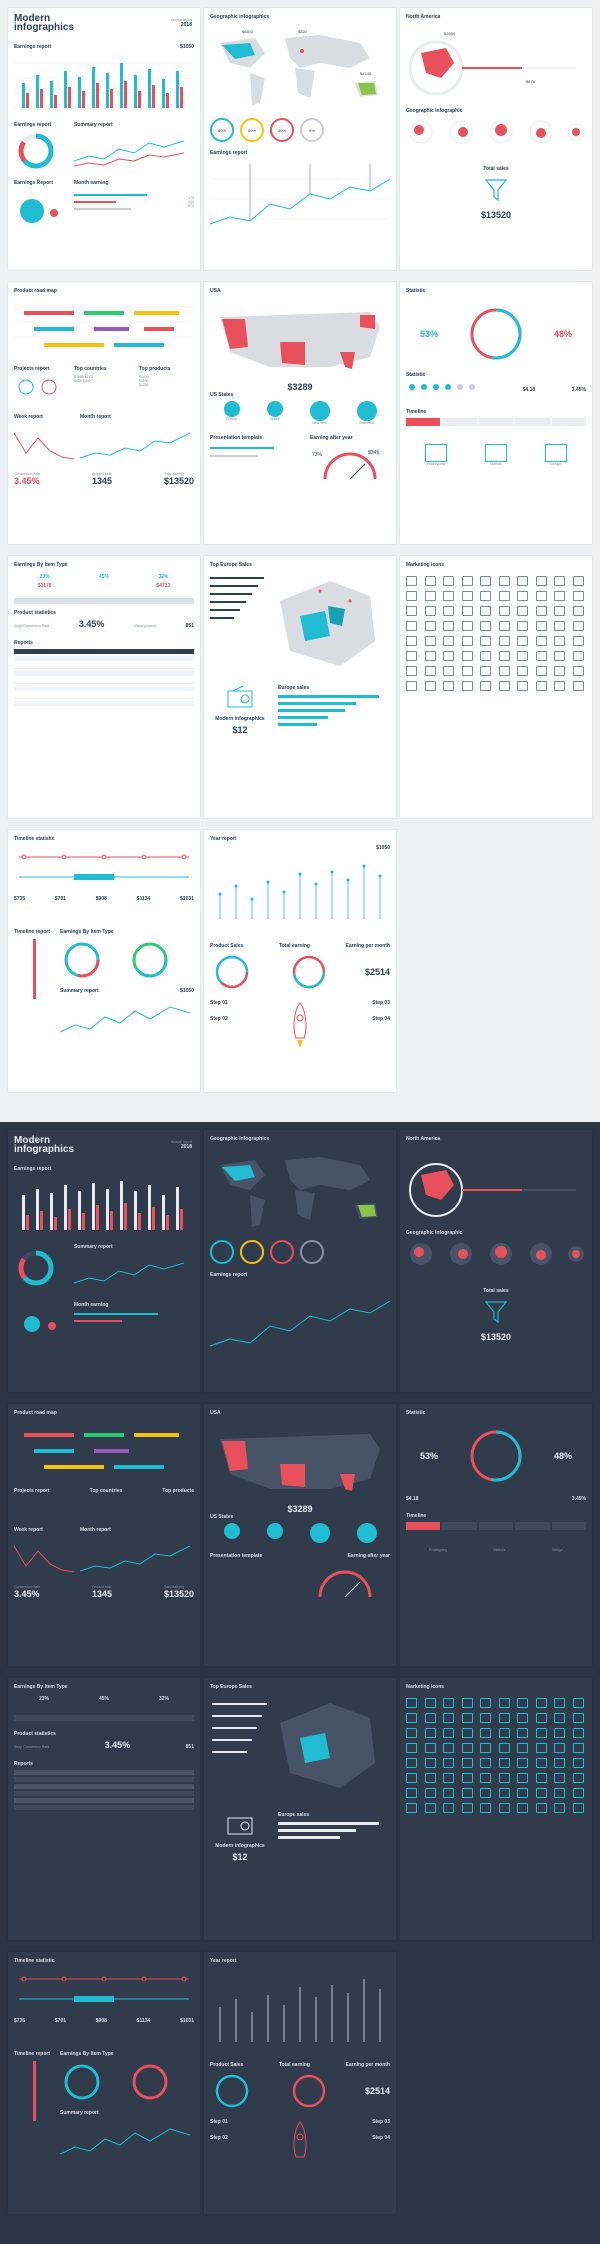 The height and width of the screenshot is (2244, 600). Describe the element at coordinates (187, 991) in the screenshot. I see `summary-value: $1050` at that location.